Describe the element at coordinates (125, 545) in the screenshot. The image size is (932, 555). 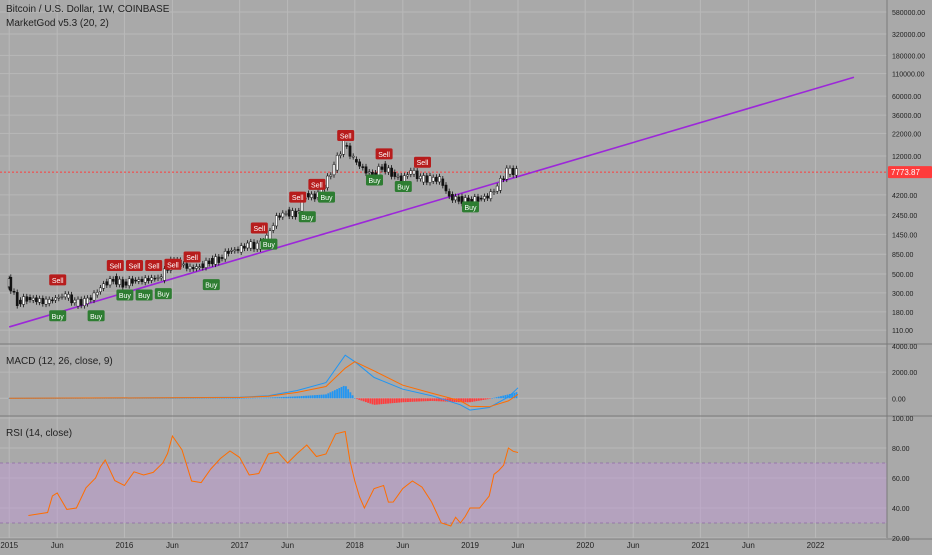
I see `x-tick-label: 2016` at that location.